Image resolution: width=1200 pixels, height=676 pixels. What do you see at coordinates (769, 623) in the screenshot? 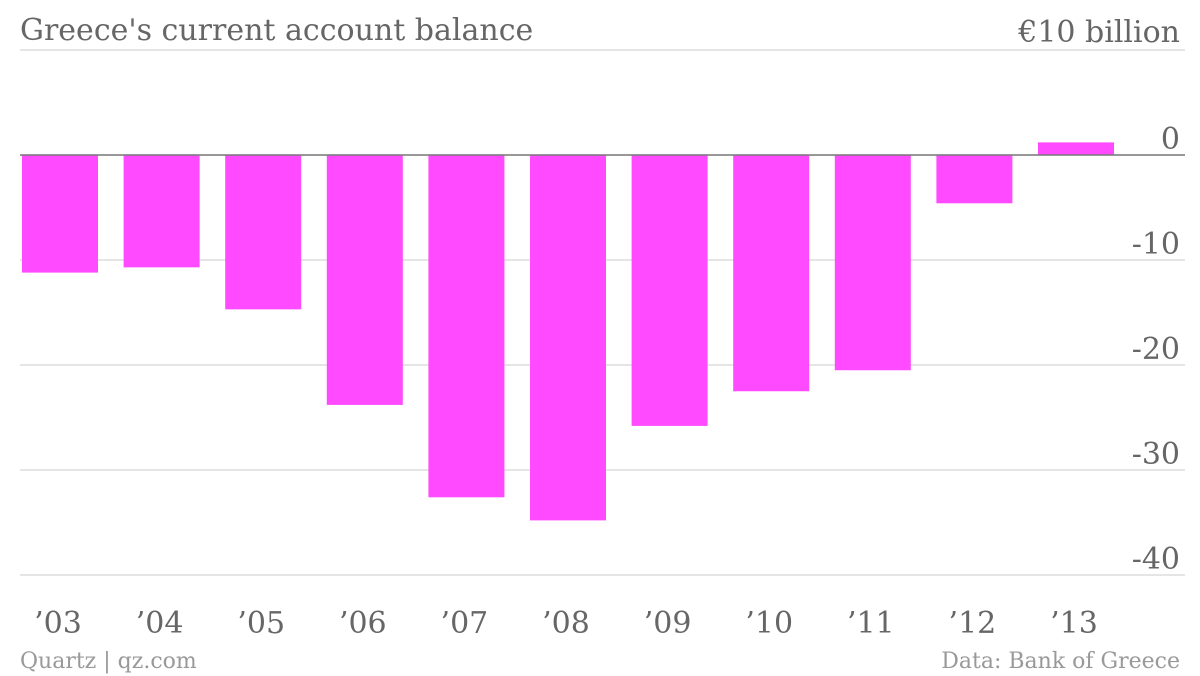
I see `x-tick-label: ’10` at bounding box center [769, 623].